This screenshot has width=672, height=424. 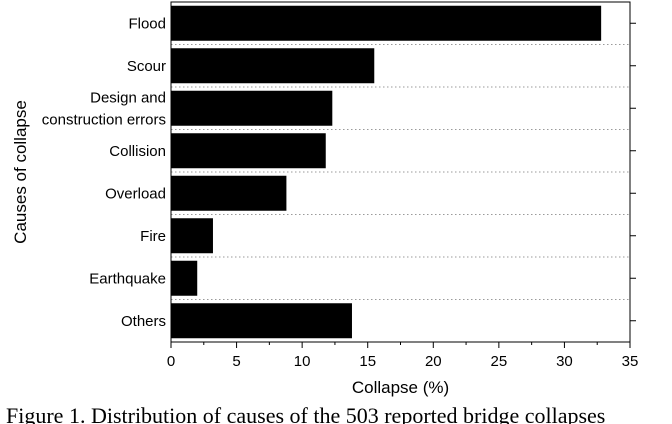 What do you see at coordinates (147, 23) in the screenshot?
I see `category-label-flood: Flood` at bounding box center [147, 23].